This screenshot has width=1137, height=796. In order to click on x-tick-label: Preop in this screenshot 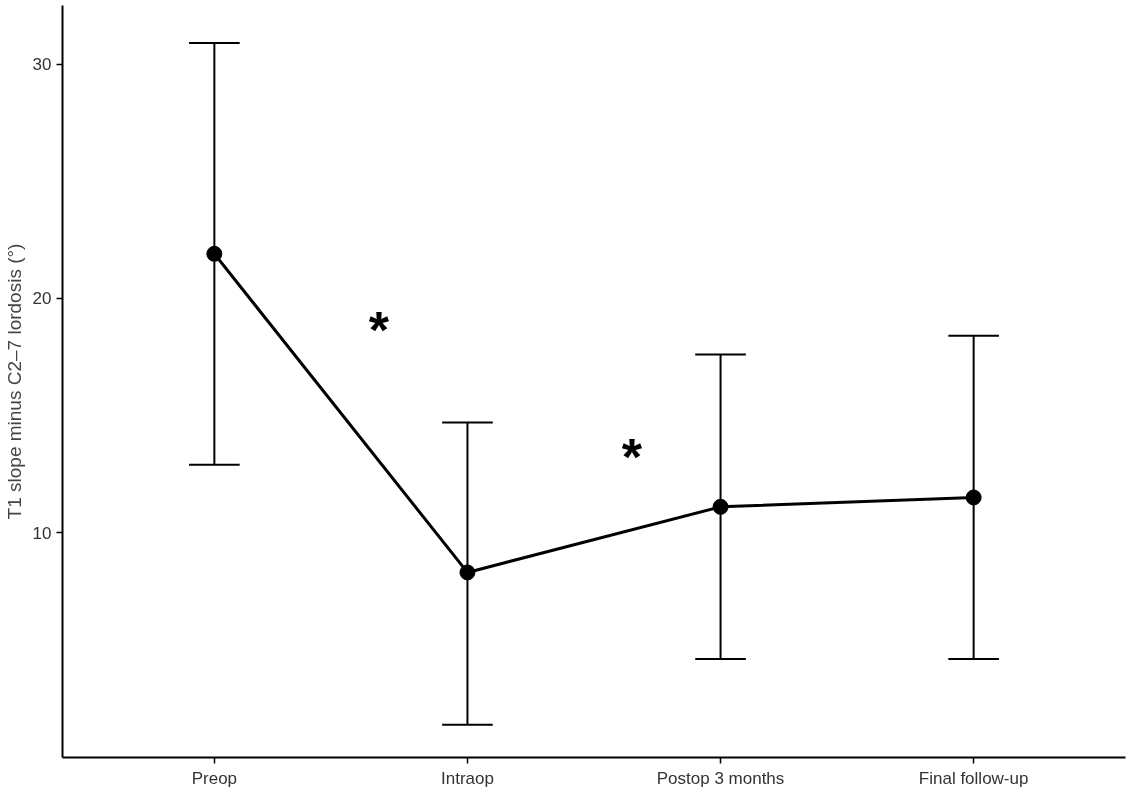, I will do `click(214, 778)`.